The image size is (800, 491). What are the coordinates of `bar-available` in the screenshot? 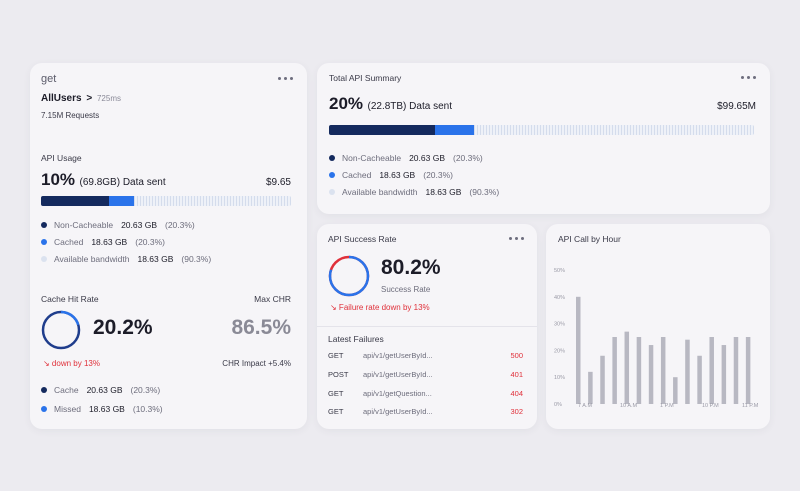 It's located at (613, 130).